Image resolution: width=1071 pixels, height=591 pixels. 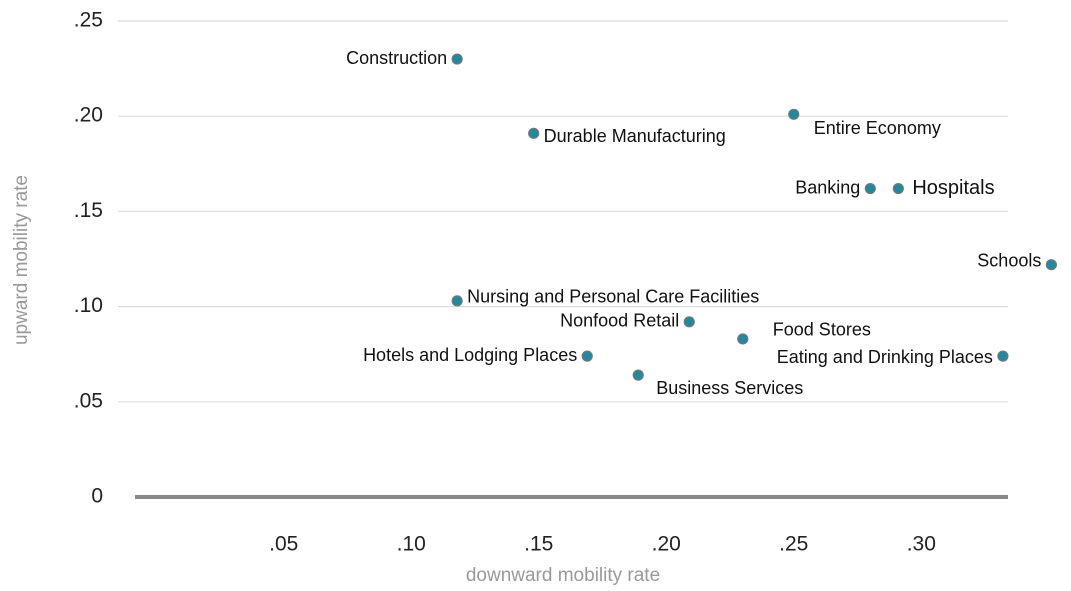 I want to click on point-label: Hotels and Lodging Places, so click(x=470, y=355).